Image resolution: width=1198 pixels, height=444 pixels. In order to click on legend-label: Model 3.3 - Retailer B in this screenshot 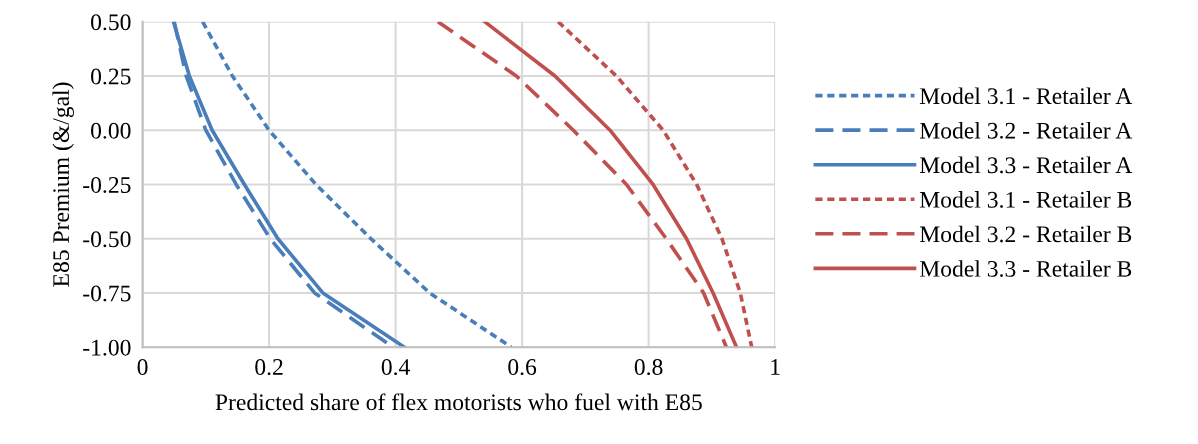, I will do `click(1025, 268)`.